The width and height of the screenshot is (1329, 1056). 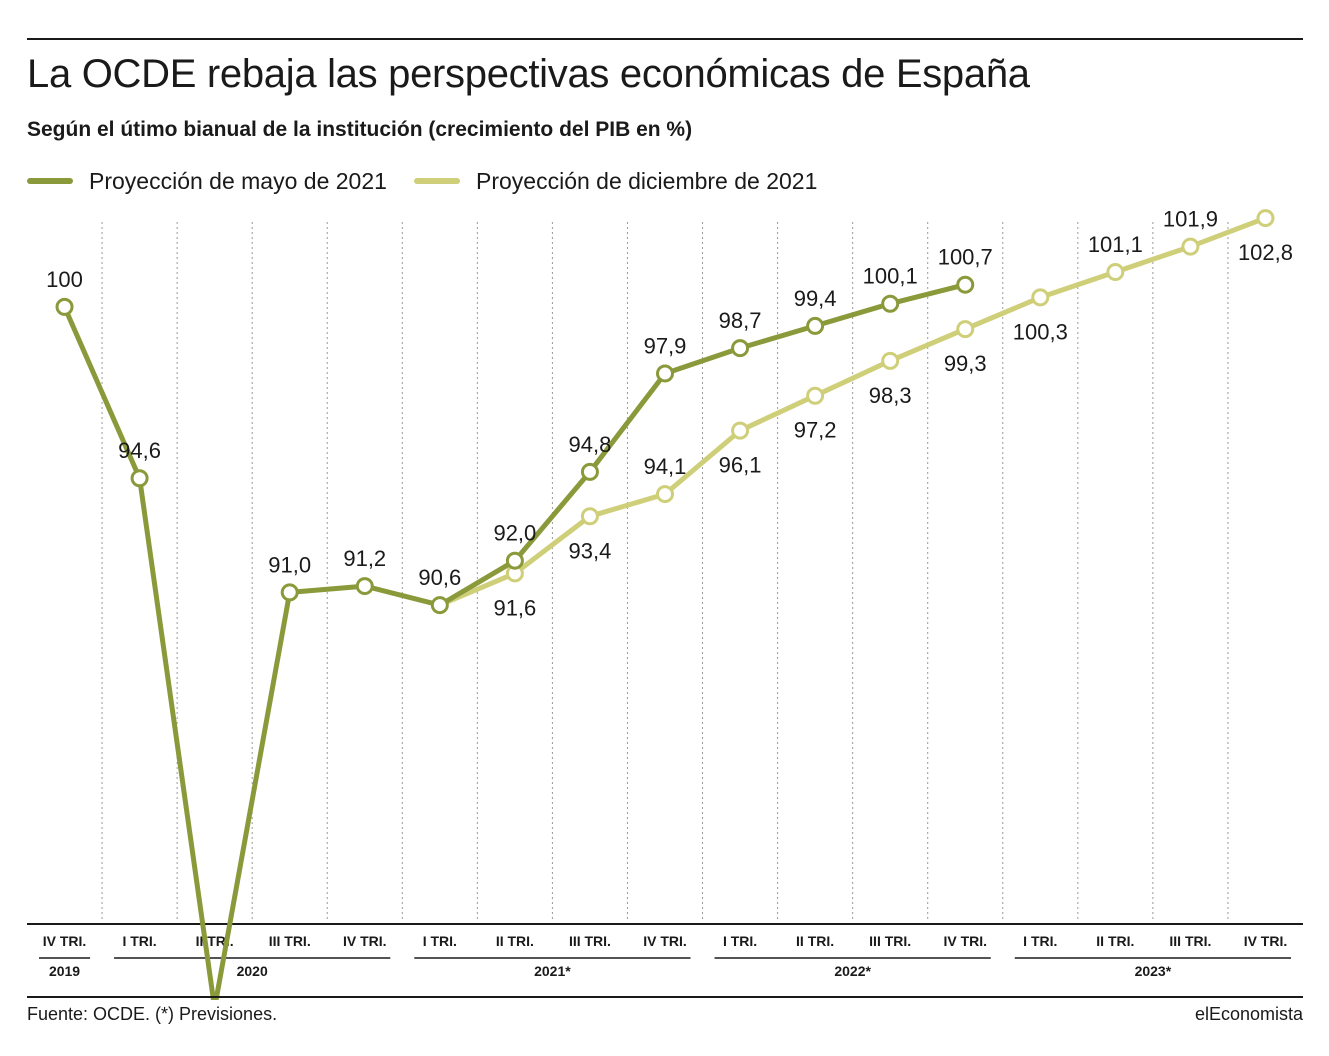 I want to click on year-label: 2023*, so click(x=1153, y=971).